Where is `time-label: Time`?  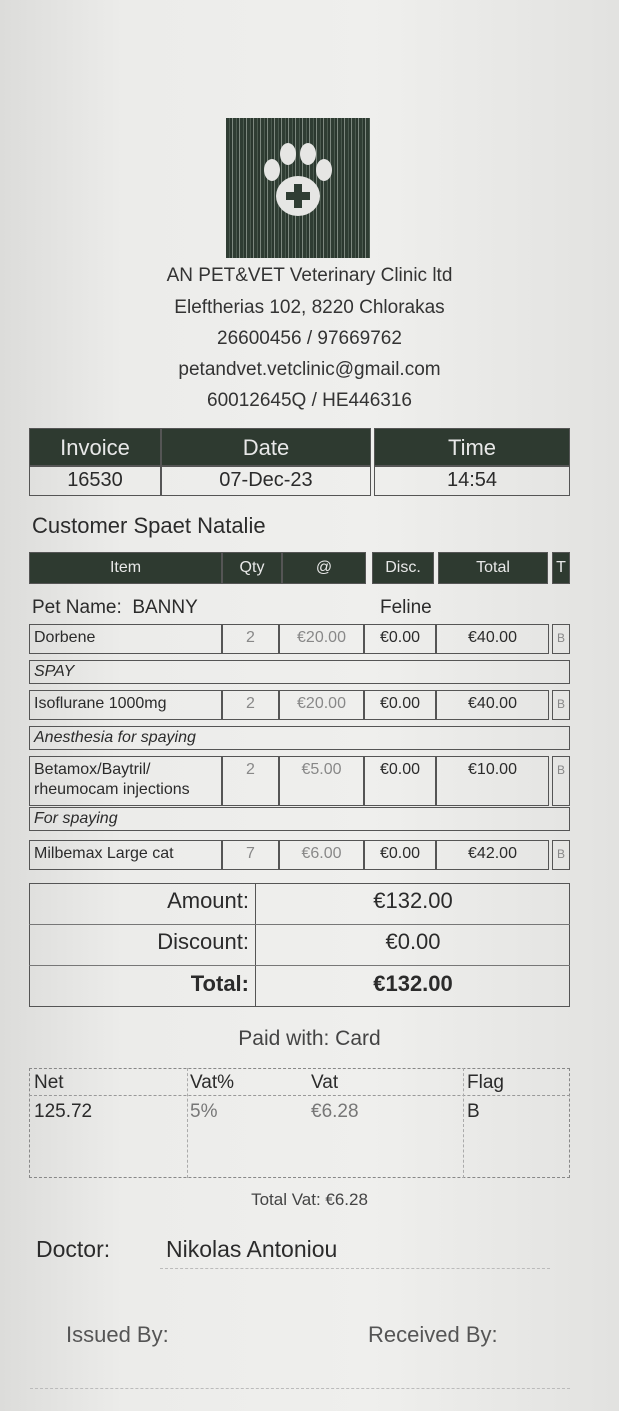
time-label: Time is located at coordinates (472, 447).